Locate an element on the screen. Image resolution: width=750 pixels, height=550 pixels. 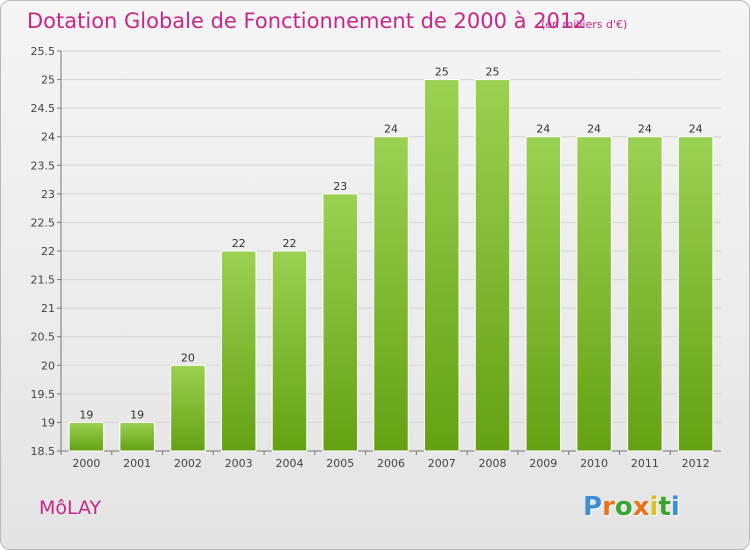
bar-2001 is located at coordinates (137, 436).